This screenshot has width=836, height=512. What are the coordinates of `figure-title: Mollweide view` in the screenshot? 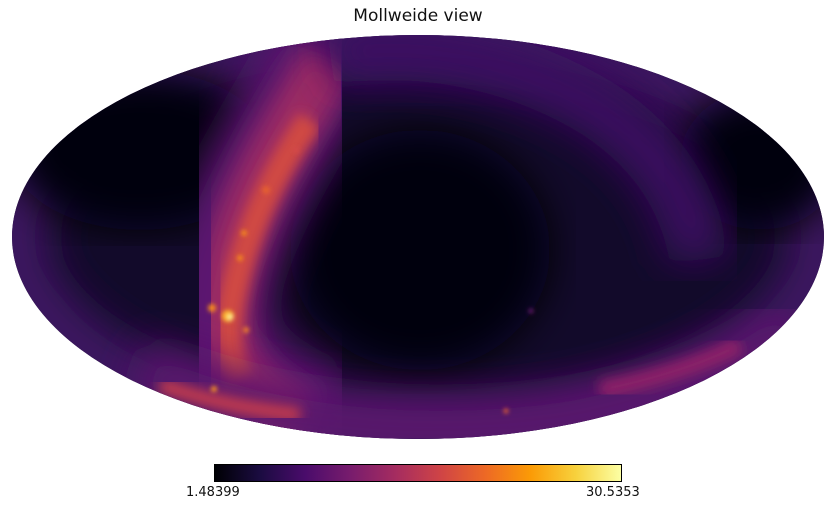 It's located at (418, 16).